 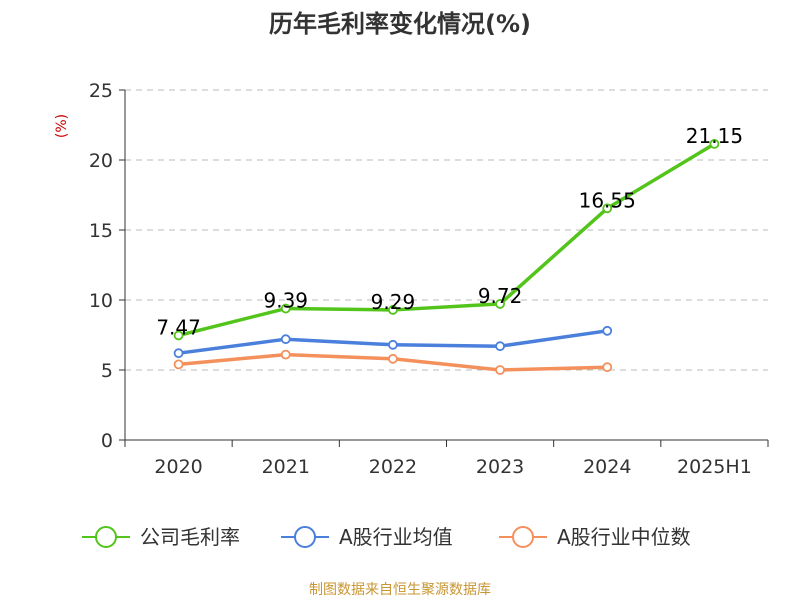 What do you see at coordinates (500, 296) in the screenshot?
I see `data-label: 9.72` at bounding box center [500, 296].